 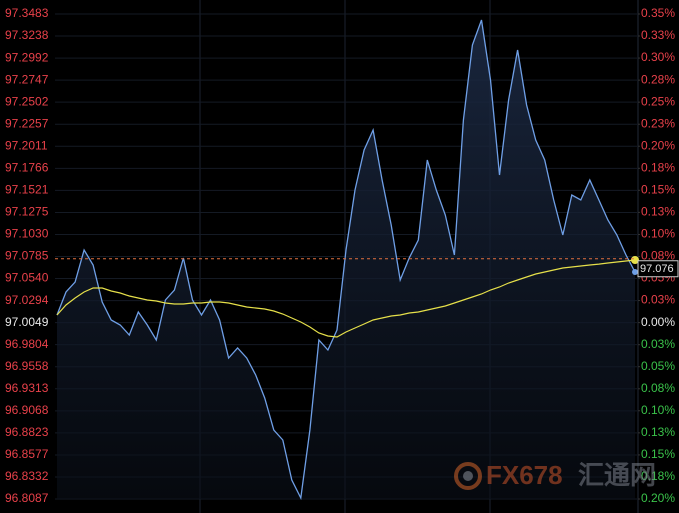 I want to click on current-price-label: 97.076, so click(x=657, y=269).